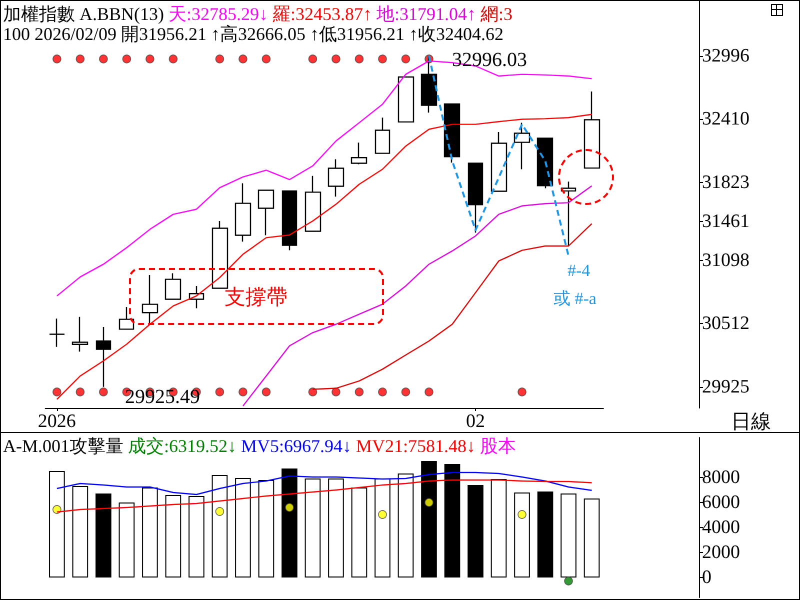 This screenshot has height=600, width=800. I want to click on annotation: 成交:6319.52↓, so click(182, 446).